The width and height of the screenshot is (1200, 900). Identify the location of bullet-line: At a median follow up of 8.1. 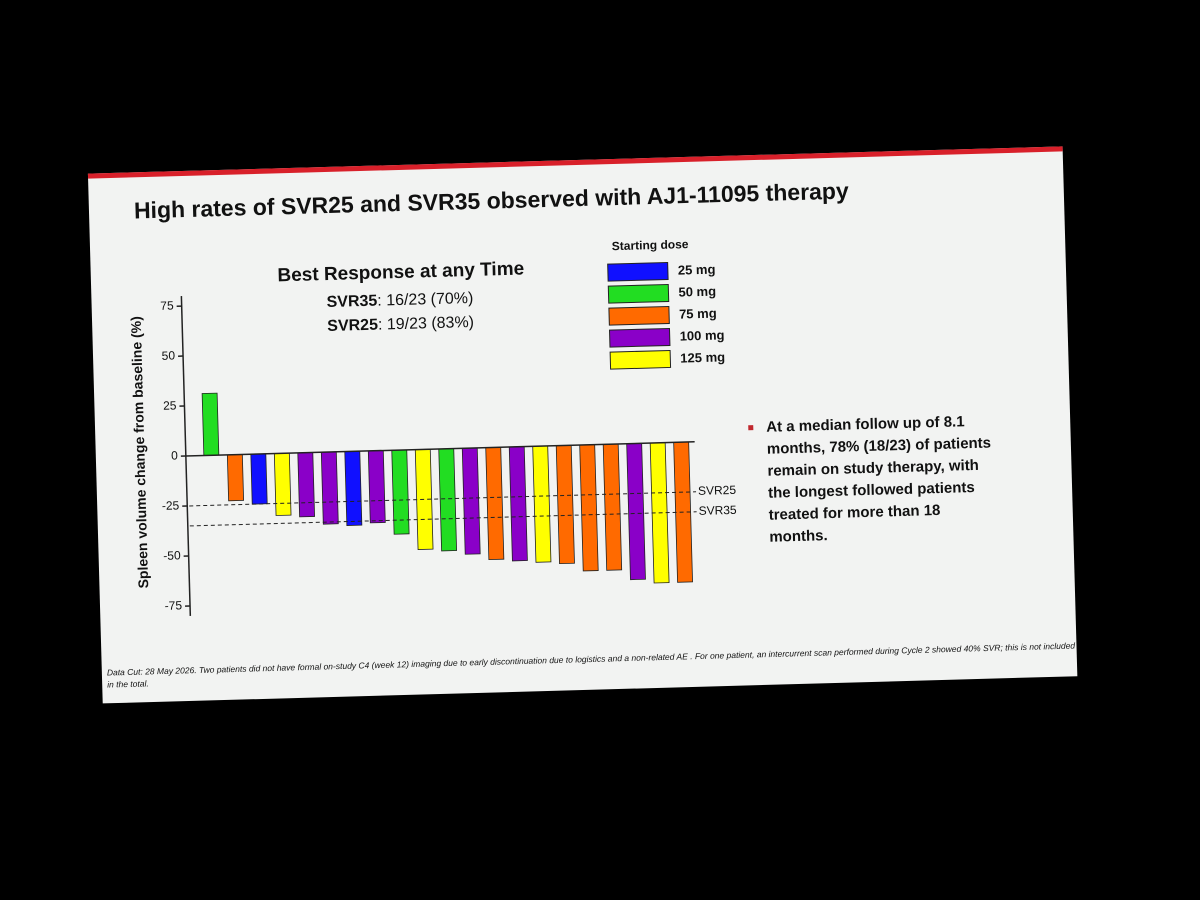
(865, 424).